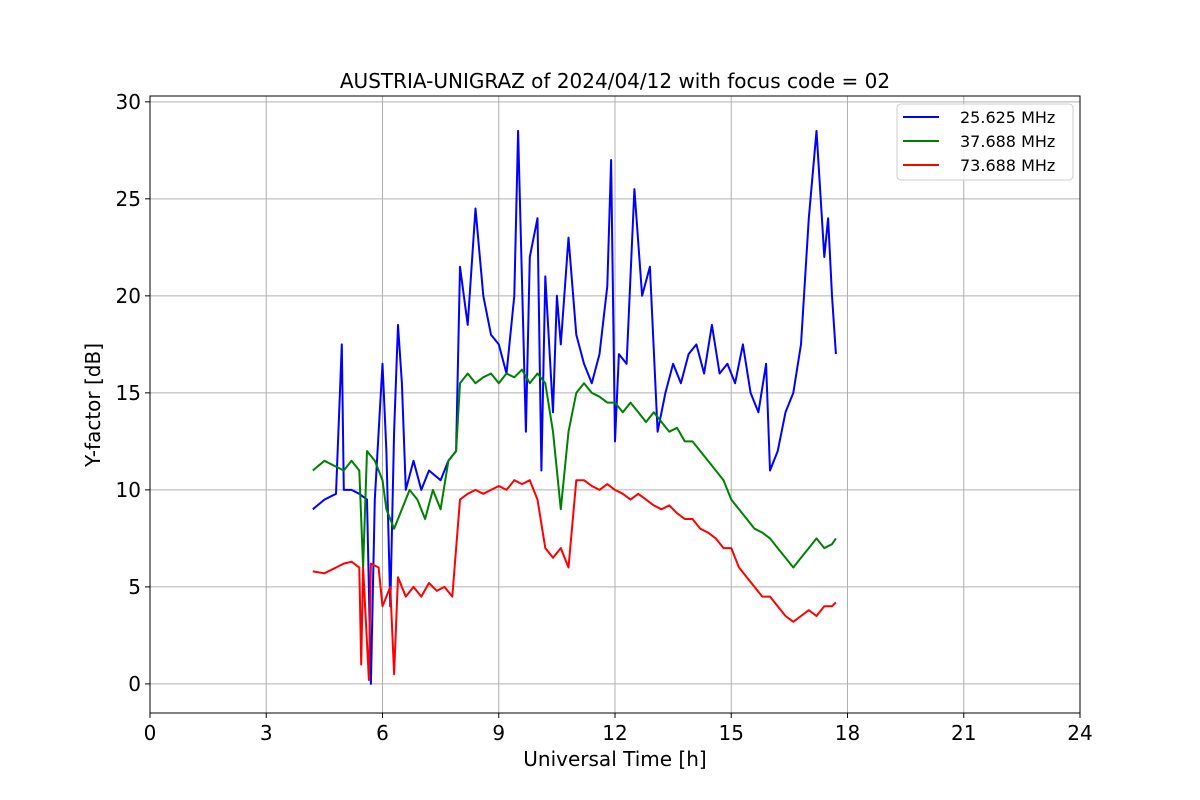  What do you see at coordinates (128, 490) in the screenshot?
I see `y-tick-label: 10` at bounding box center [128, 490].